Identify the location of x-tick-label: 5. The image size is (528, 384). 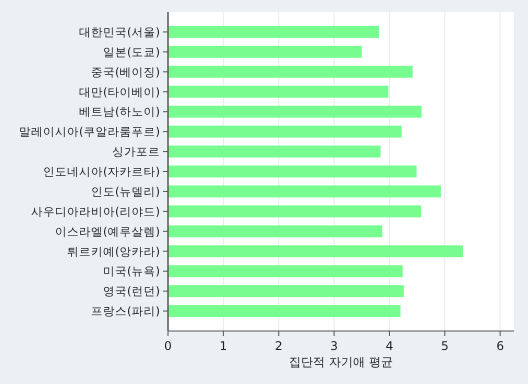
(444, 346).